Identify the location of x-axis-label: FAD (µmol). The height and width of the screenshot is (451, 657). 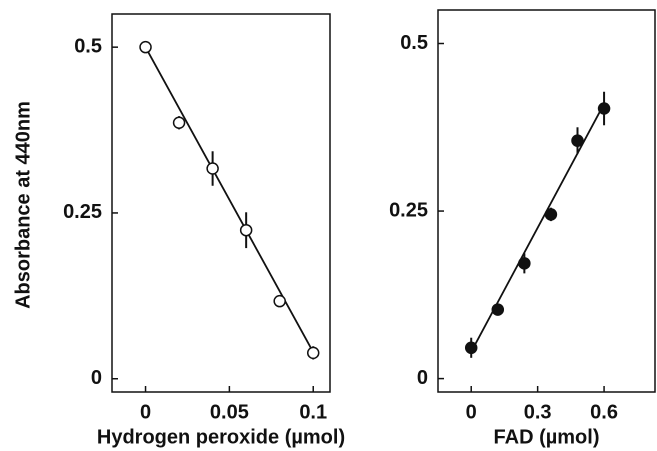
(547, 437).